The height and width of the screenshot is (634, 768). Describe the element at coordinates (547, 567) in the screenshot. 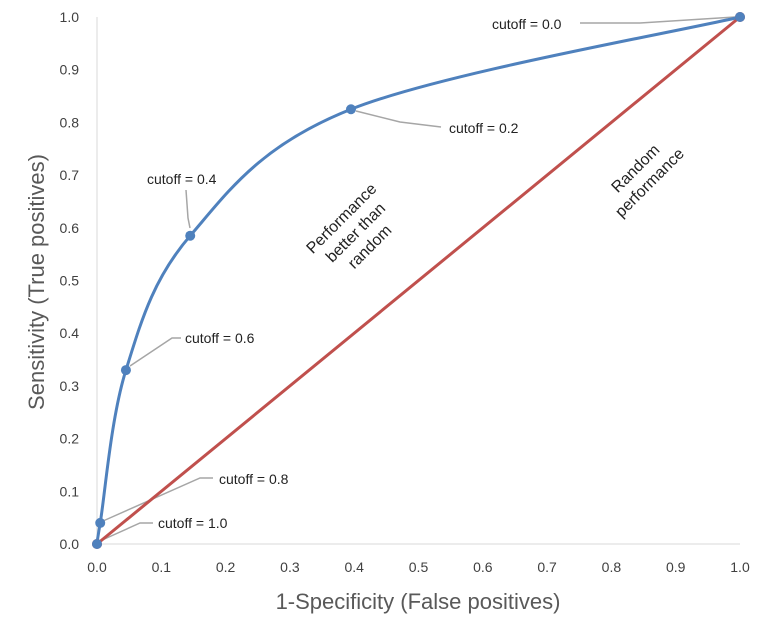

I see `x-tick-label: 0.7` at that location.